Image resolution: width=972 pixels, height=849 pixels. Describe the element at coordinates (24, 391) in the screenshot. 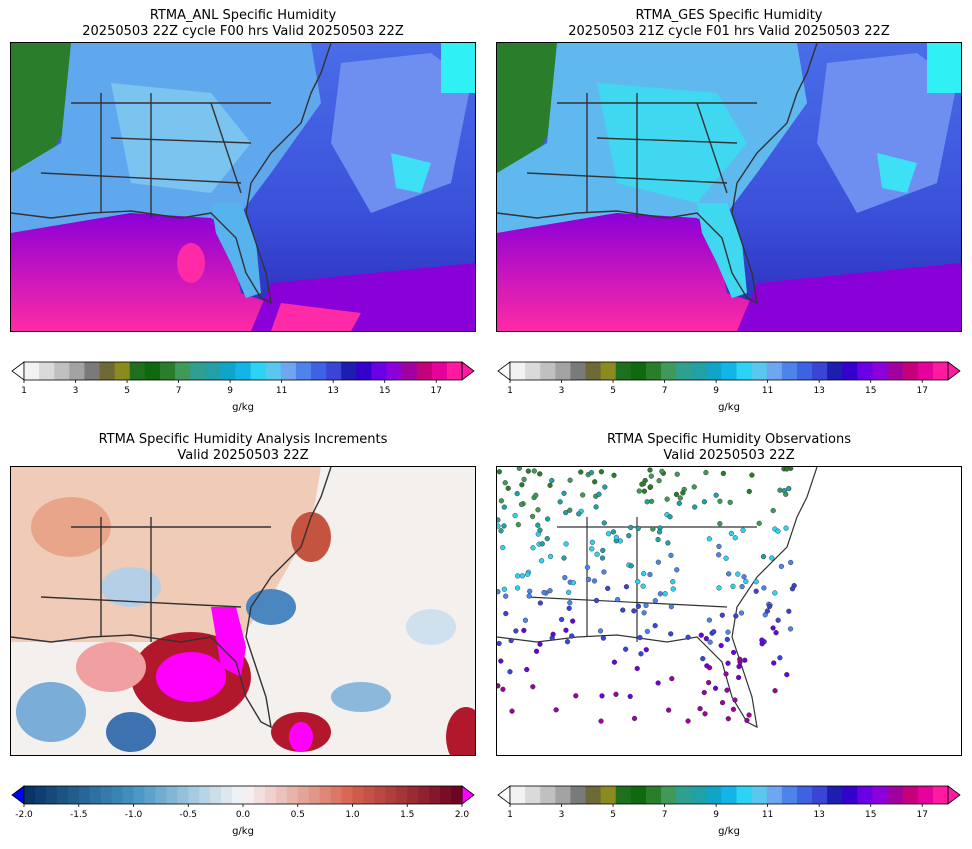

I see `colorbar-tick-label: 1` at that location.